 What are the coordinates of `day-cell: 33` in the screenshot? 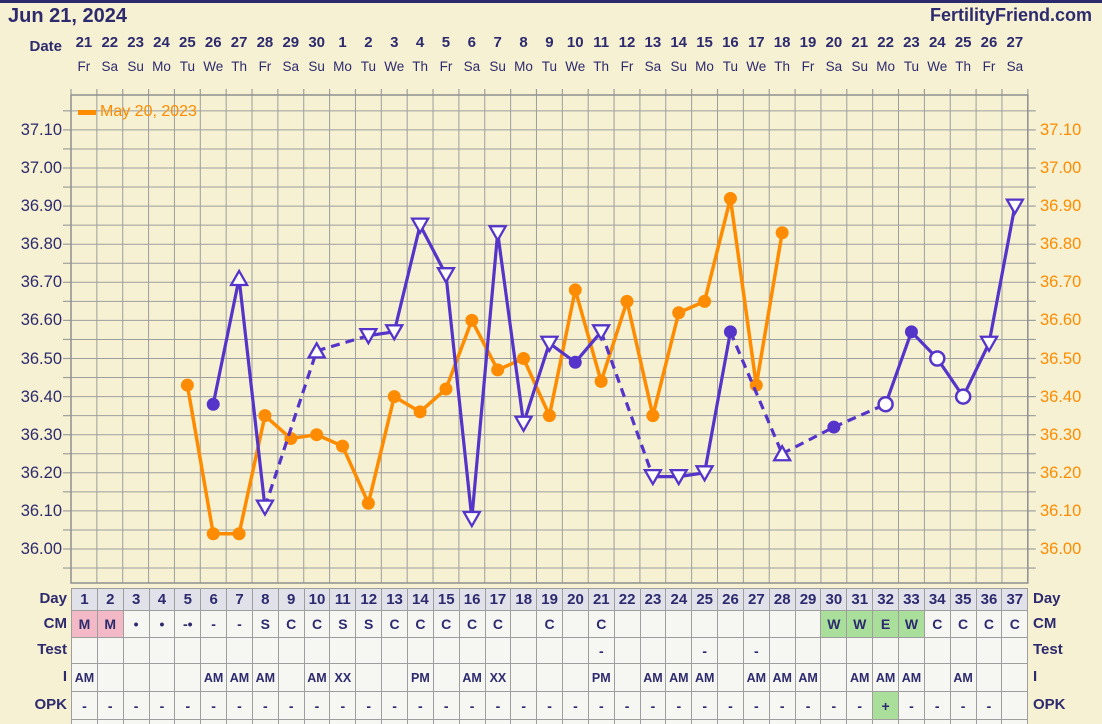 It's located at (911, 599).